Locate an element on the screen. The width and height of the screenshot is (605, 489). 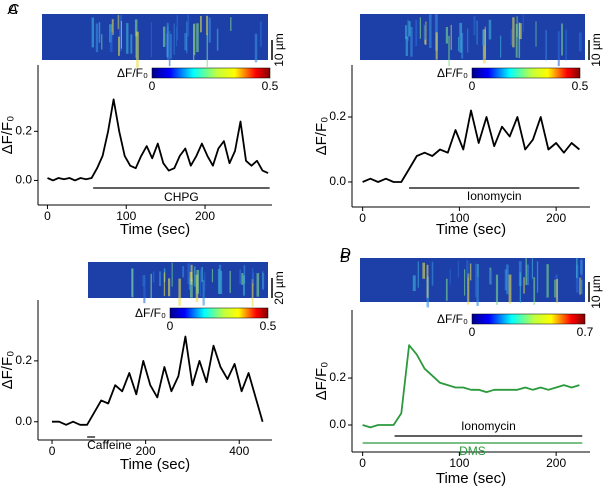
panel-label: B is located at coordinates (345, 257).